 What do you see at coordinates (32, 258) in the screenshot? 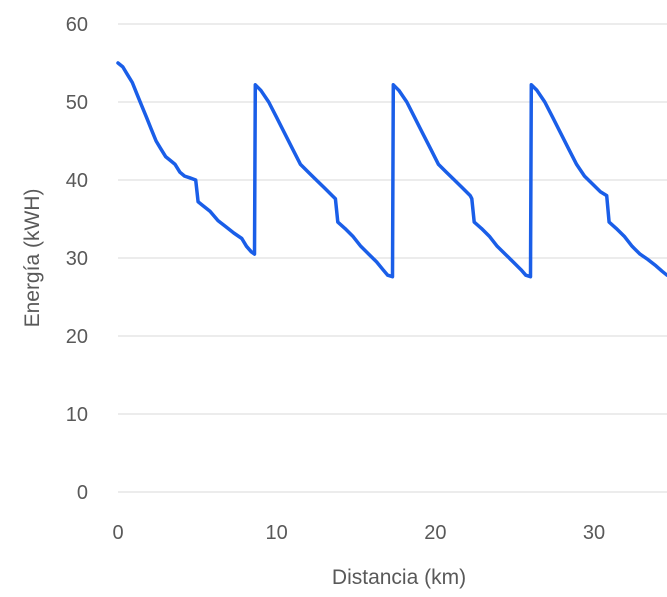
I see `y-axis-title: Energía (kWH)` at bounding box center [32, 258].